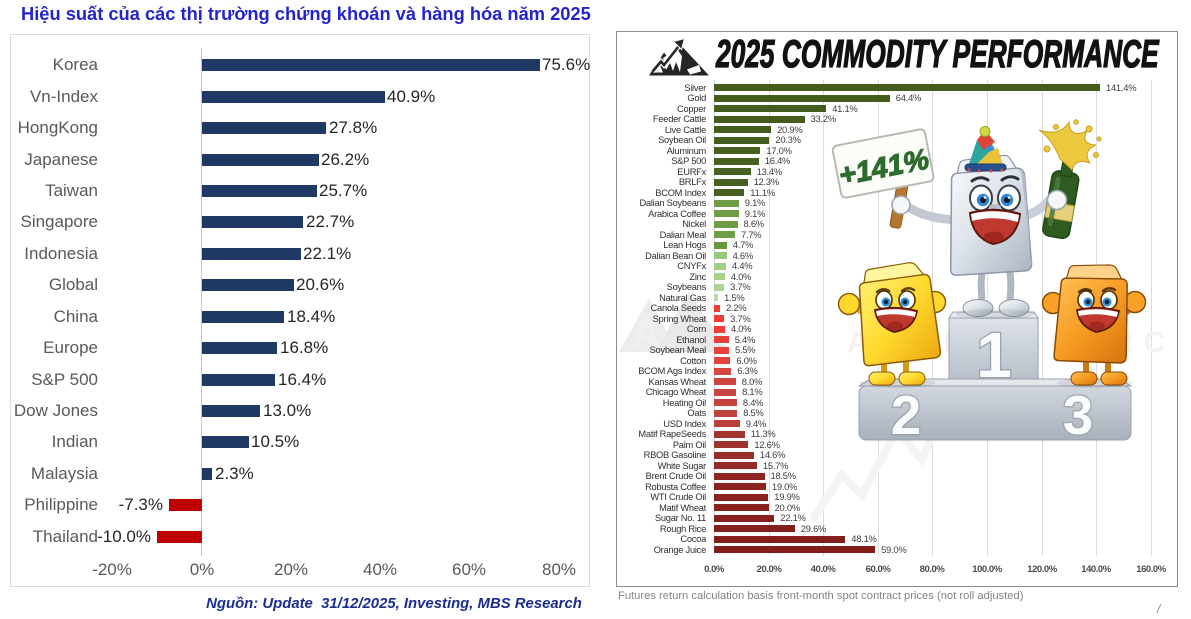 Image resolution: width=1191 pixels, height=619 pixels. What do you see at coordinates (994, 355) in the screenshot?
I see `svg-text: 1` at bounding box center [994, 355].